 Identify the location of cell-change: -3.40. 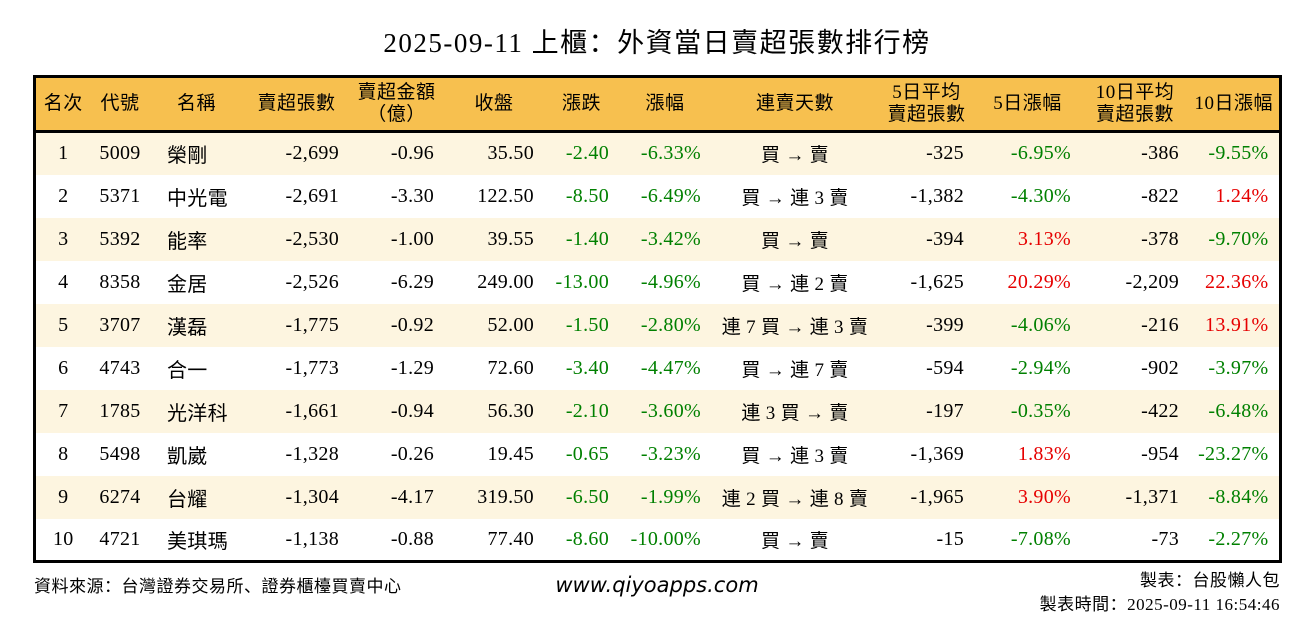
(587, 367).